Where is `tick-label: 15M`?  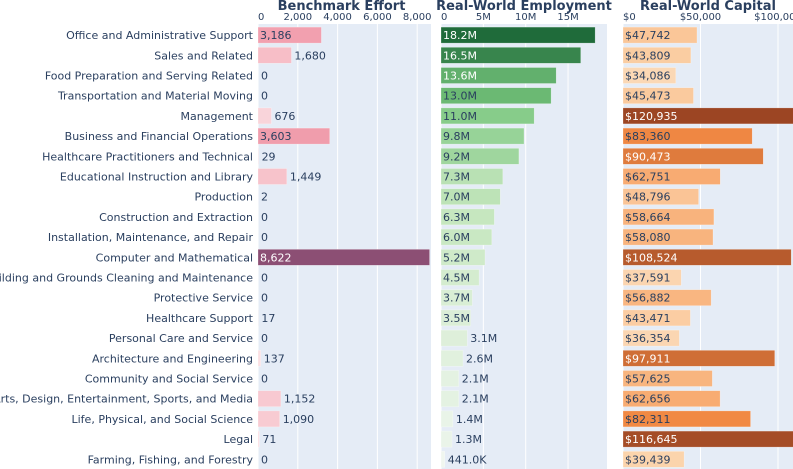 tick-label: 15M is located at coordinates (567, 17).